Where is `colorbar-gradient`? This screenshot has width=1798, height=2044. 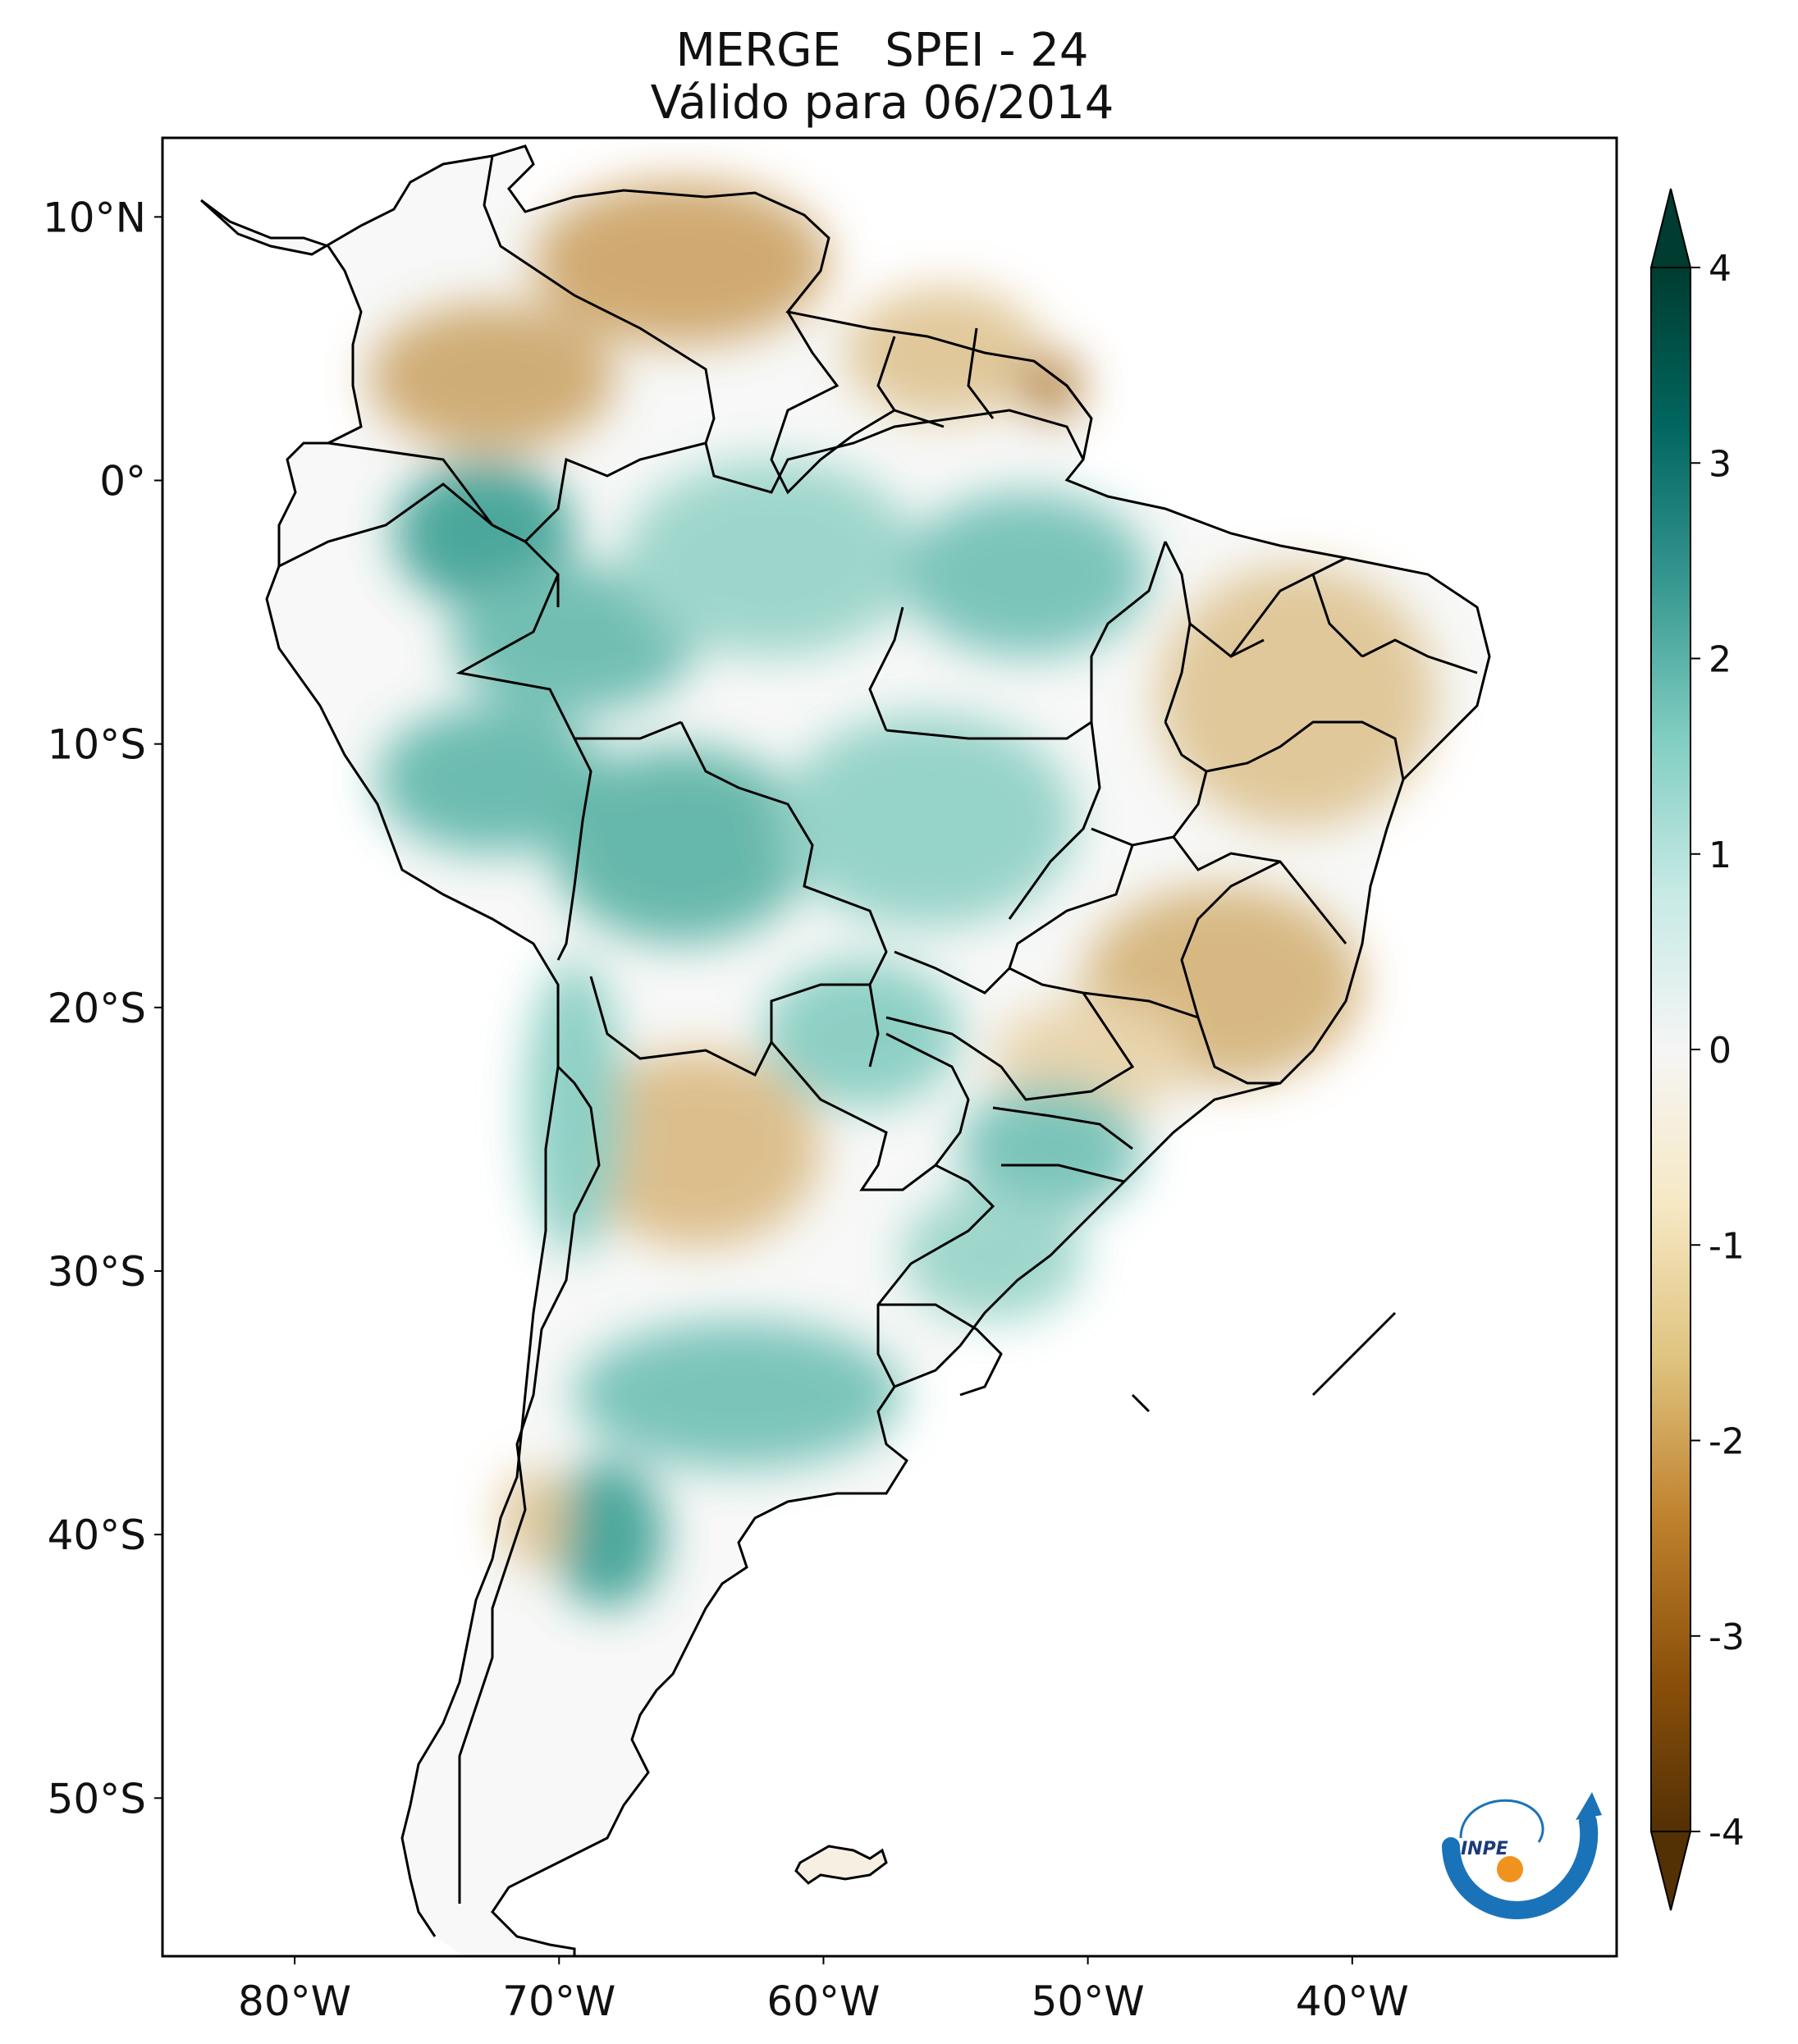
colorbar-gradient is located at coordinates (1670, 1049).